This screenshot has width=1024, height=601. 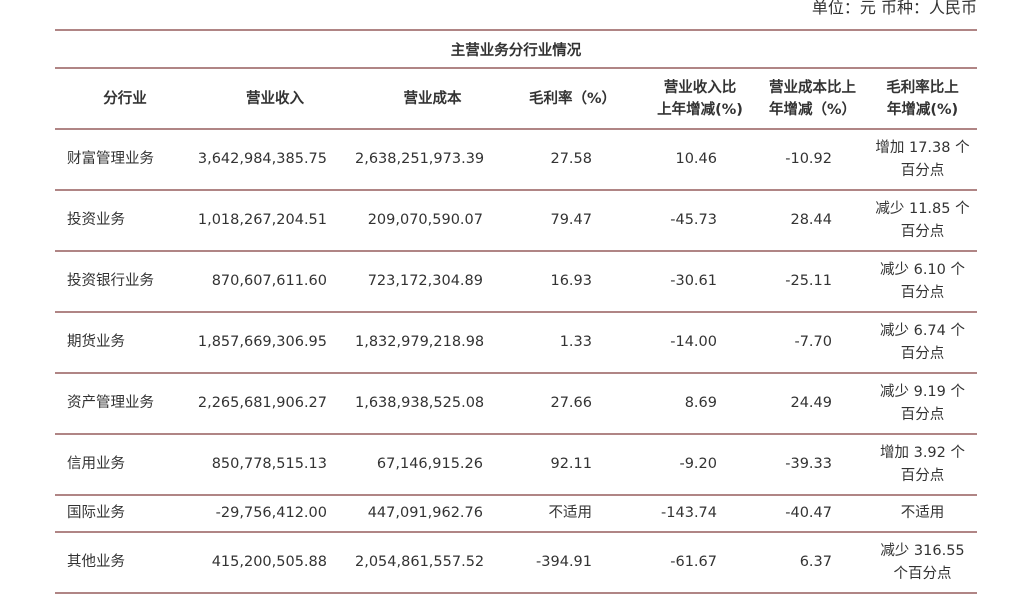 I want to click on column-header: 分行业, so click(x=125, y=99).